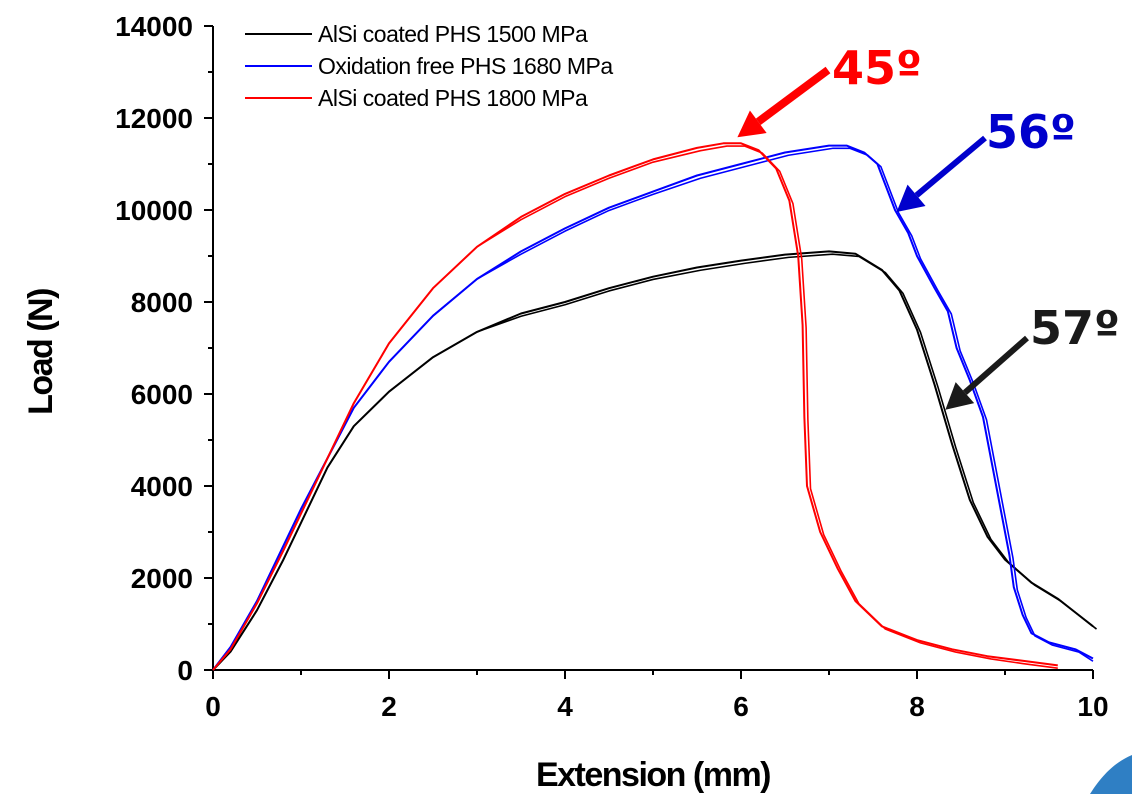  What do you see at coordinates (213, 706) in the screenshot?
I see `x-tick-label: 0` at bounding box center [213, 706].